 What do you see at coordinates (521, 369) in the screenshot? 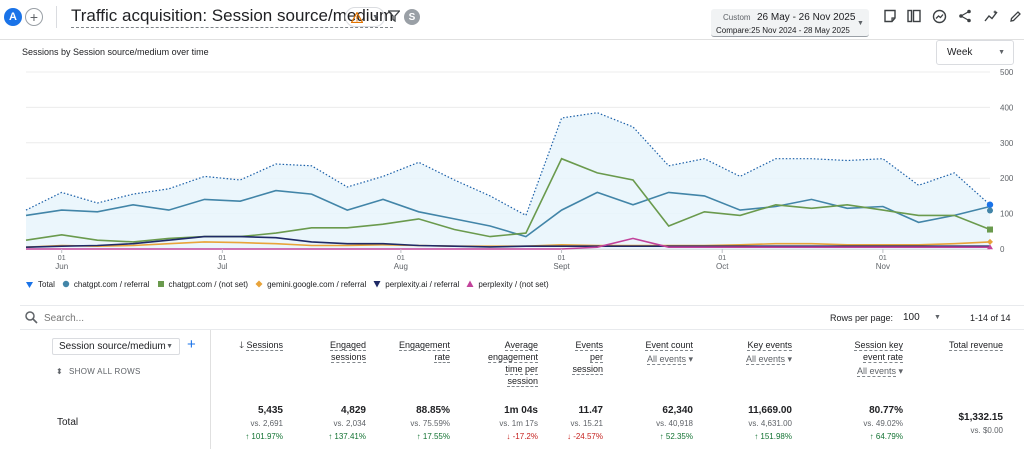
I see `column-header-text: time per` at bounding box center [521, 369].